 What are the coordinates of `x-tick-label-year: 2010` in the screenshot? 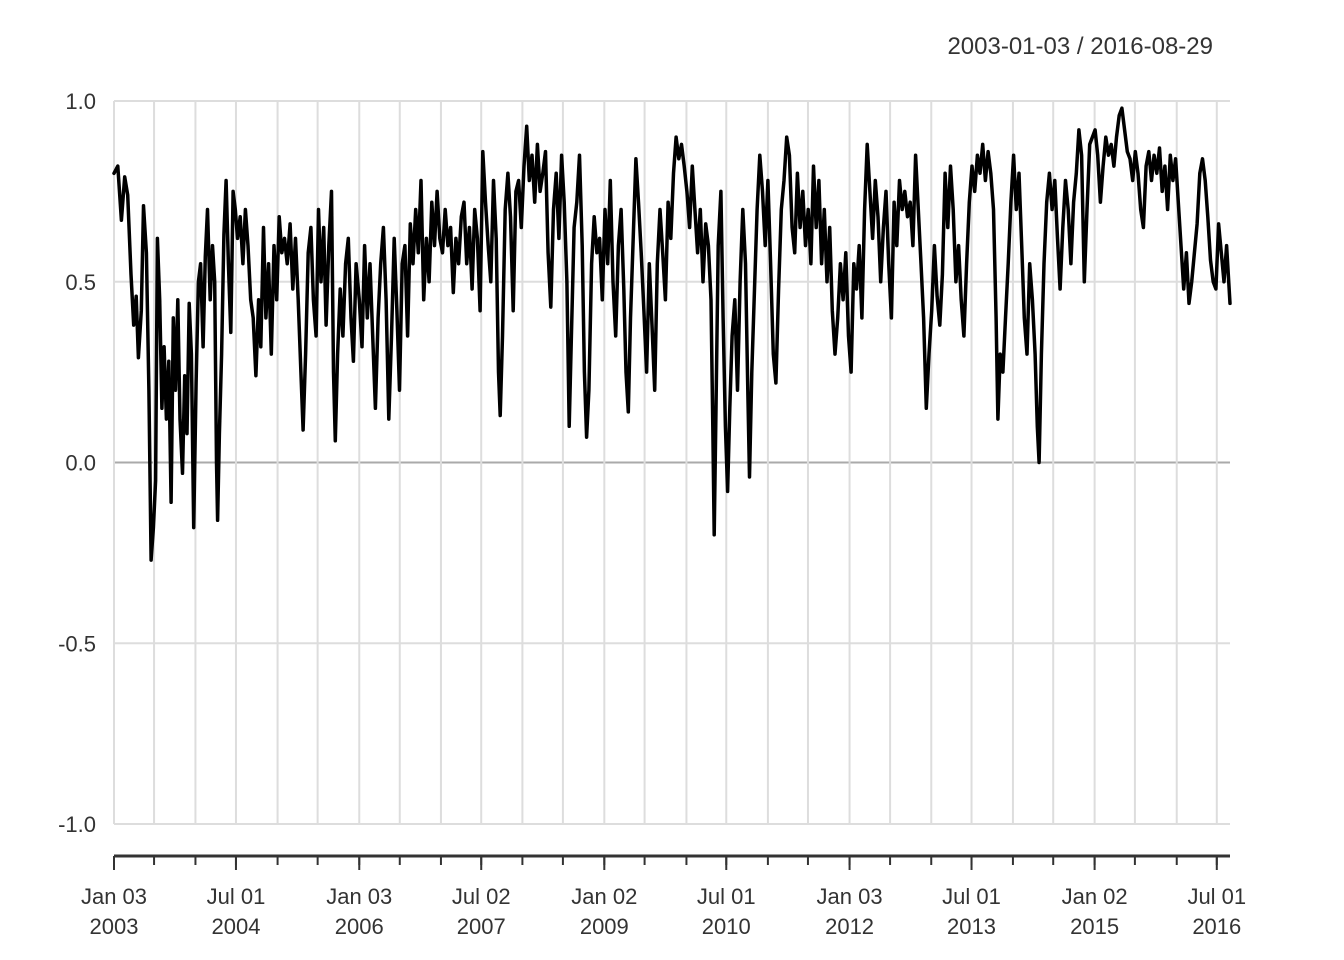 It's located at (726, 926).